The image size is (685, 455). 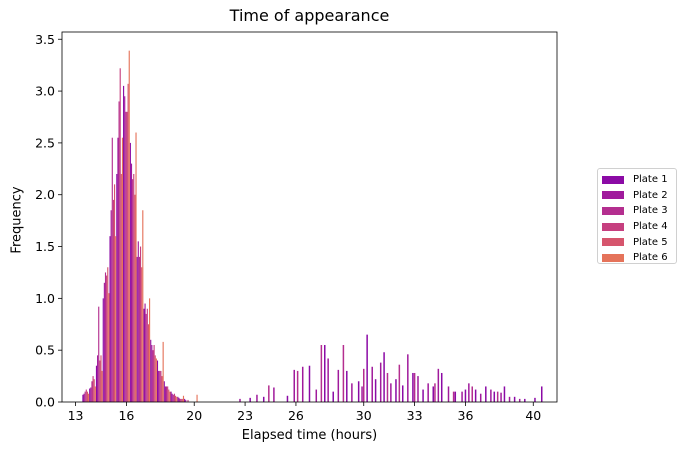 I want to click on y-tick-label: 3.0, so click(x=45, y=91).